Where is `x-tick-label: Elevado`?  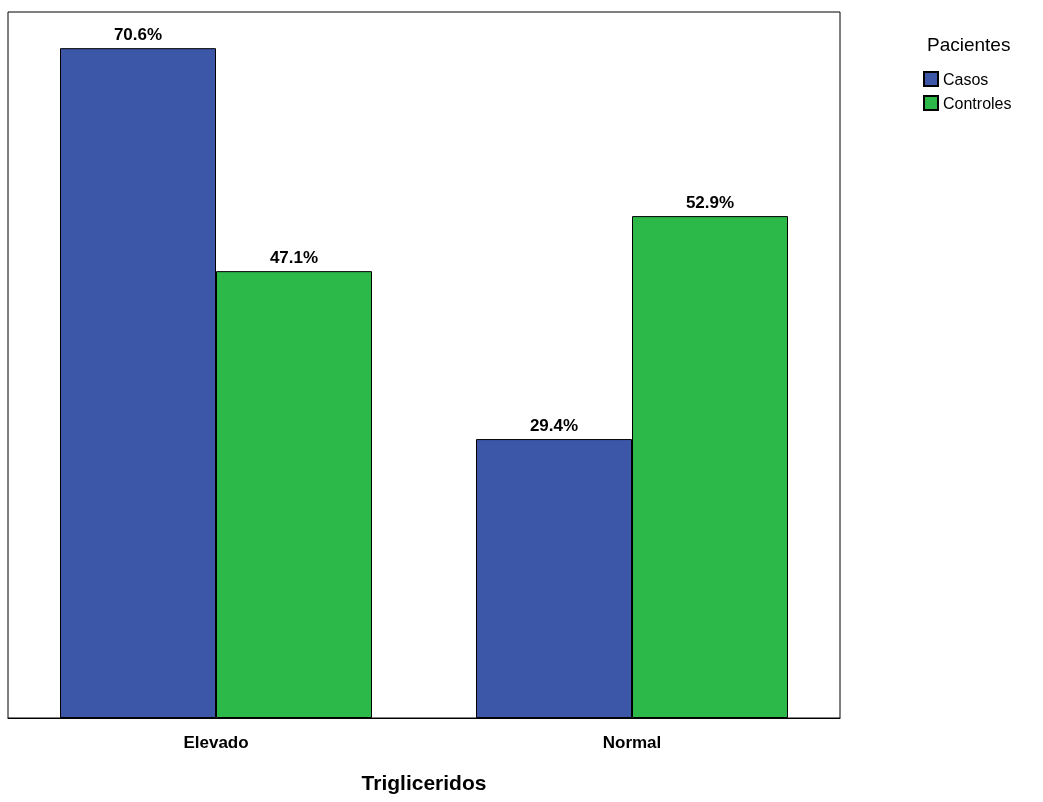 x-tick-label: Elevado is located at coordinates (216, 742).